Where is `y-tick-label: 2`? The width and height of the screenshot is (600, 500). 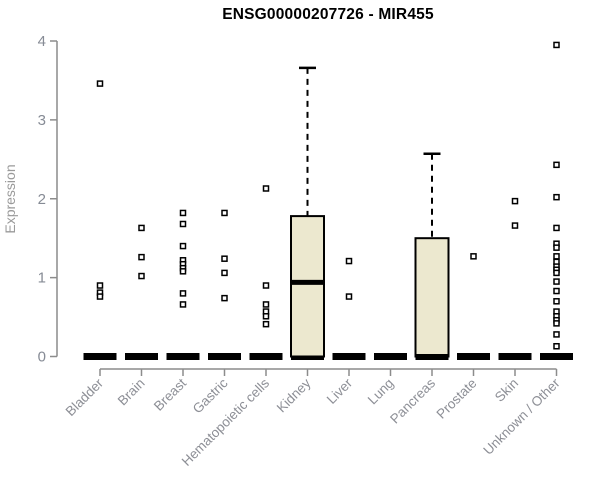
y-tick-label: 2 is located at coordinates (42, 199).